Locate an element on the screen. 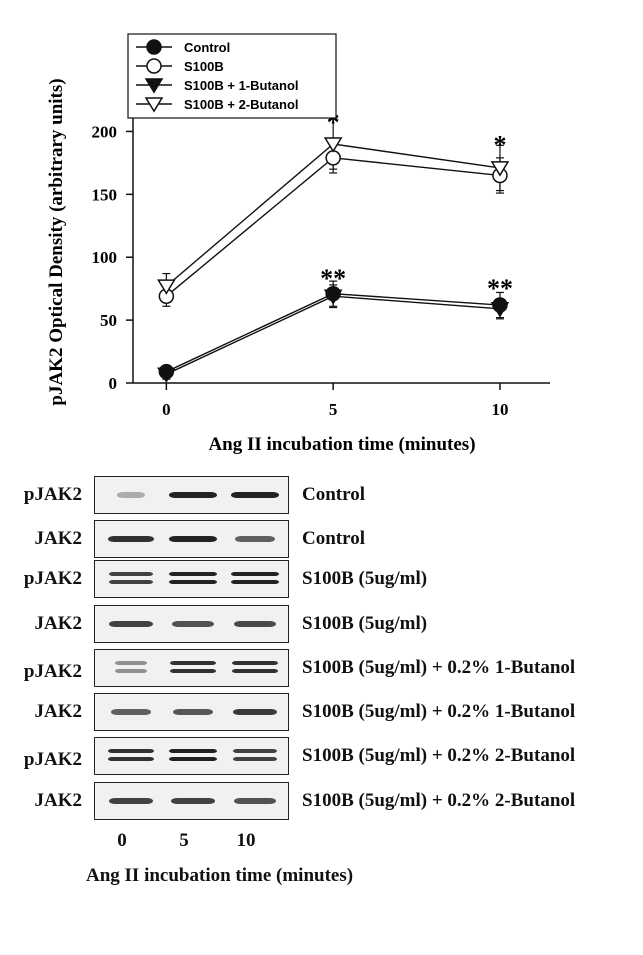 Image resolution: width=643 pixels, height=955 pixels. x-tick-label: 10 is located at coordinates (499, 409).